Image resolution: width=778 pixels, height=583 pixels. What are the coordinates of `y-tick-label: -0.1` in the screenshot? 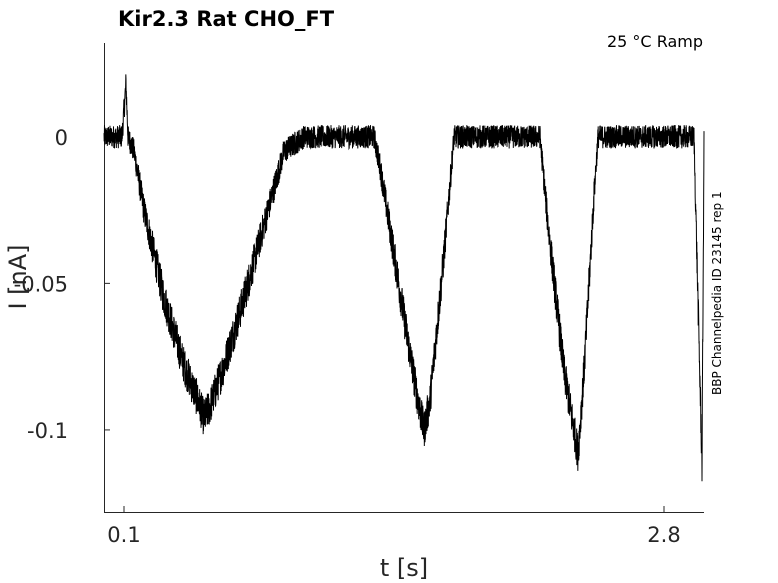 It's located at (47, 431).